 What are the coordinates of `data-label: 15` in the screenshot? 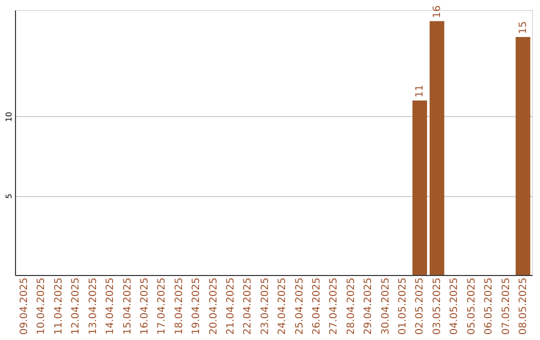 It's located at (523, 27).